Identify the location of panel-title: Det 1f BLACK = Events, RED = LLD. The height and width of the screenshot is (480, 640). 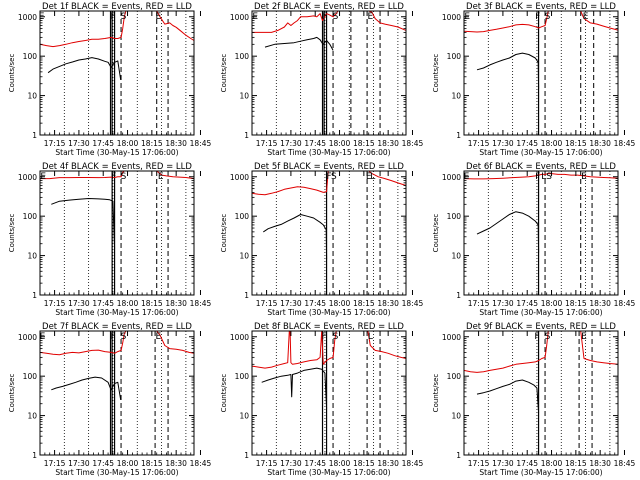
(117, 7).